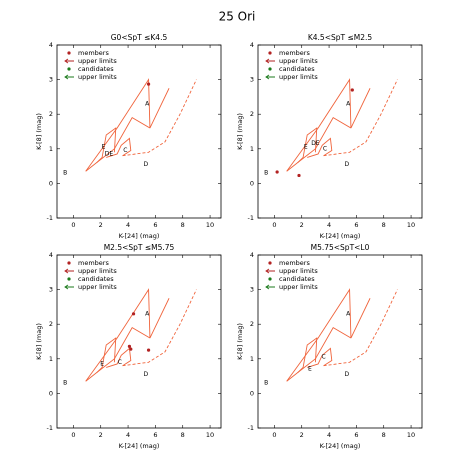  I want to click on panel-title: G0<SpT ≤K4.5, so click(139, 37).